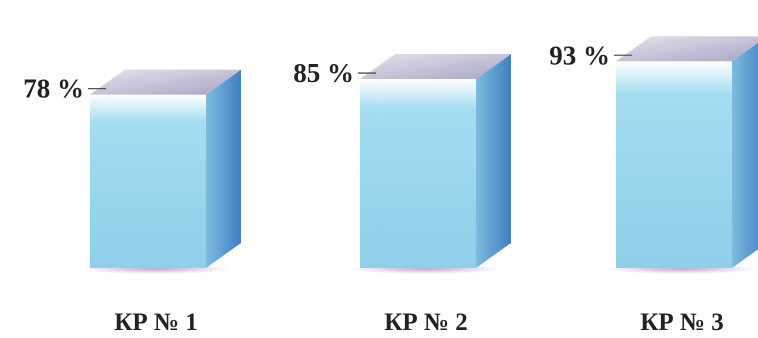  I want to click on category-label-3: КР № 3, so click(682, 322).